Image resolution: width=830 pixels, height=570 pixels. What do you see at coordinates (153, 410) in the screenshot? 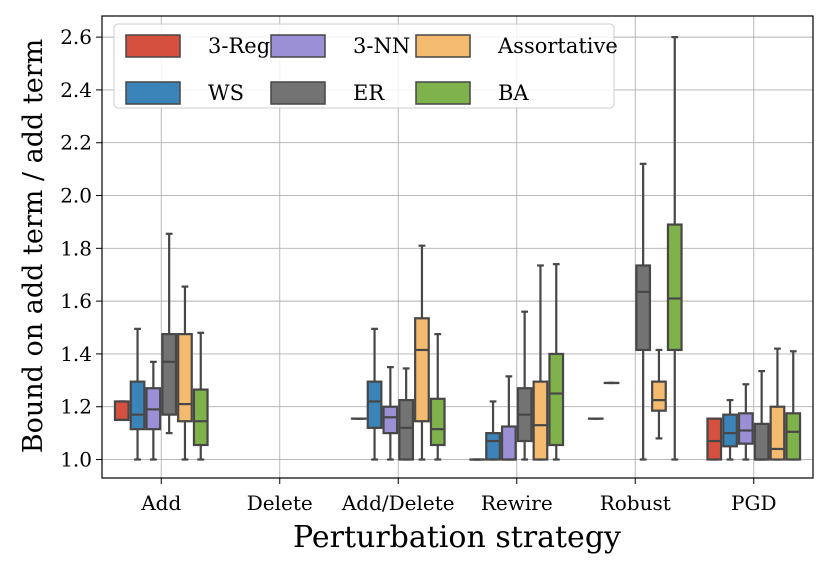
I see `box-3-nn-add` at bounding box center [153, 410].